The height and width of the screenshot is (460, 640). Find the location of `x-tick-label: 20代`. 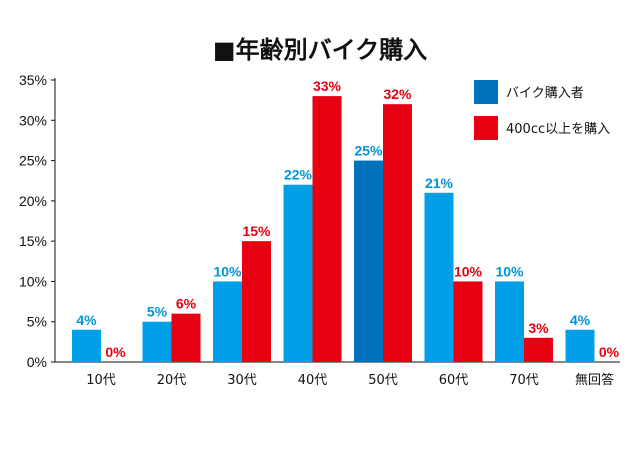

x-tick-label: 20代 is located at coordinates (172, 380).